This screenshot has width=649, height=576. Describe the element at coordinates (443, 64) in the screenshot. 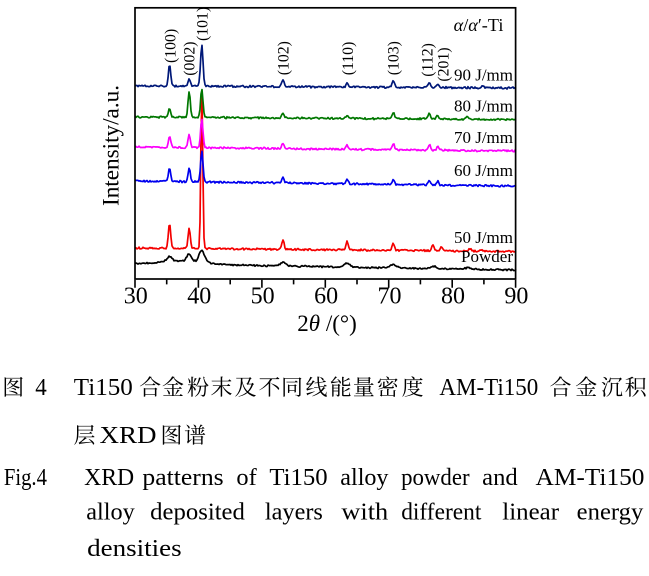

I see `svg-text: (201)` at that location.